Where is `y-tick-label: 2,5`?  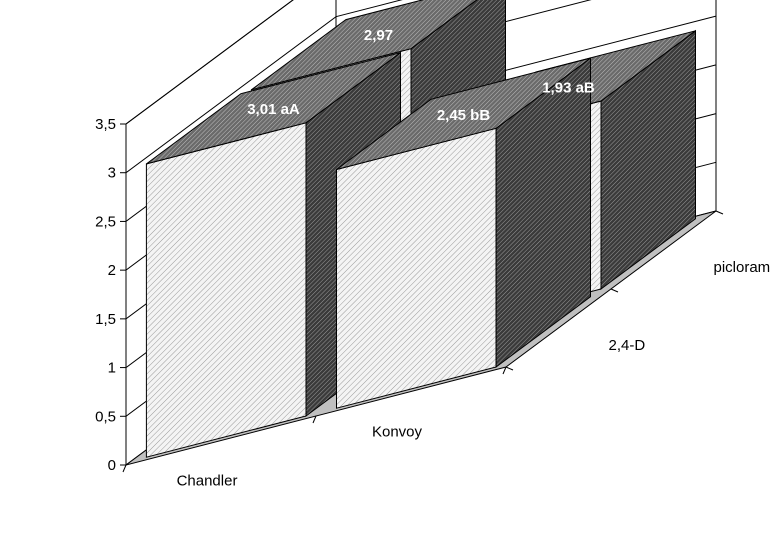 y-tick-label: 2,5 is located at coordinates (105, 221).